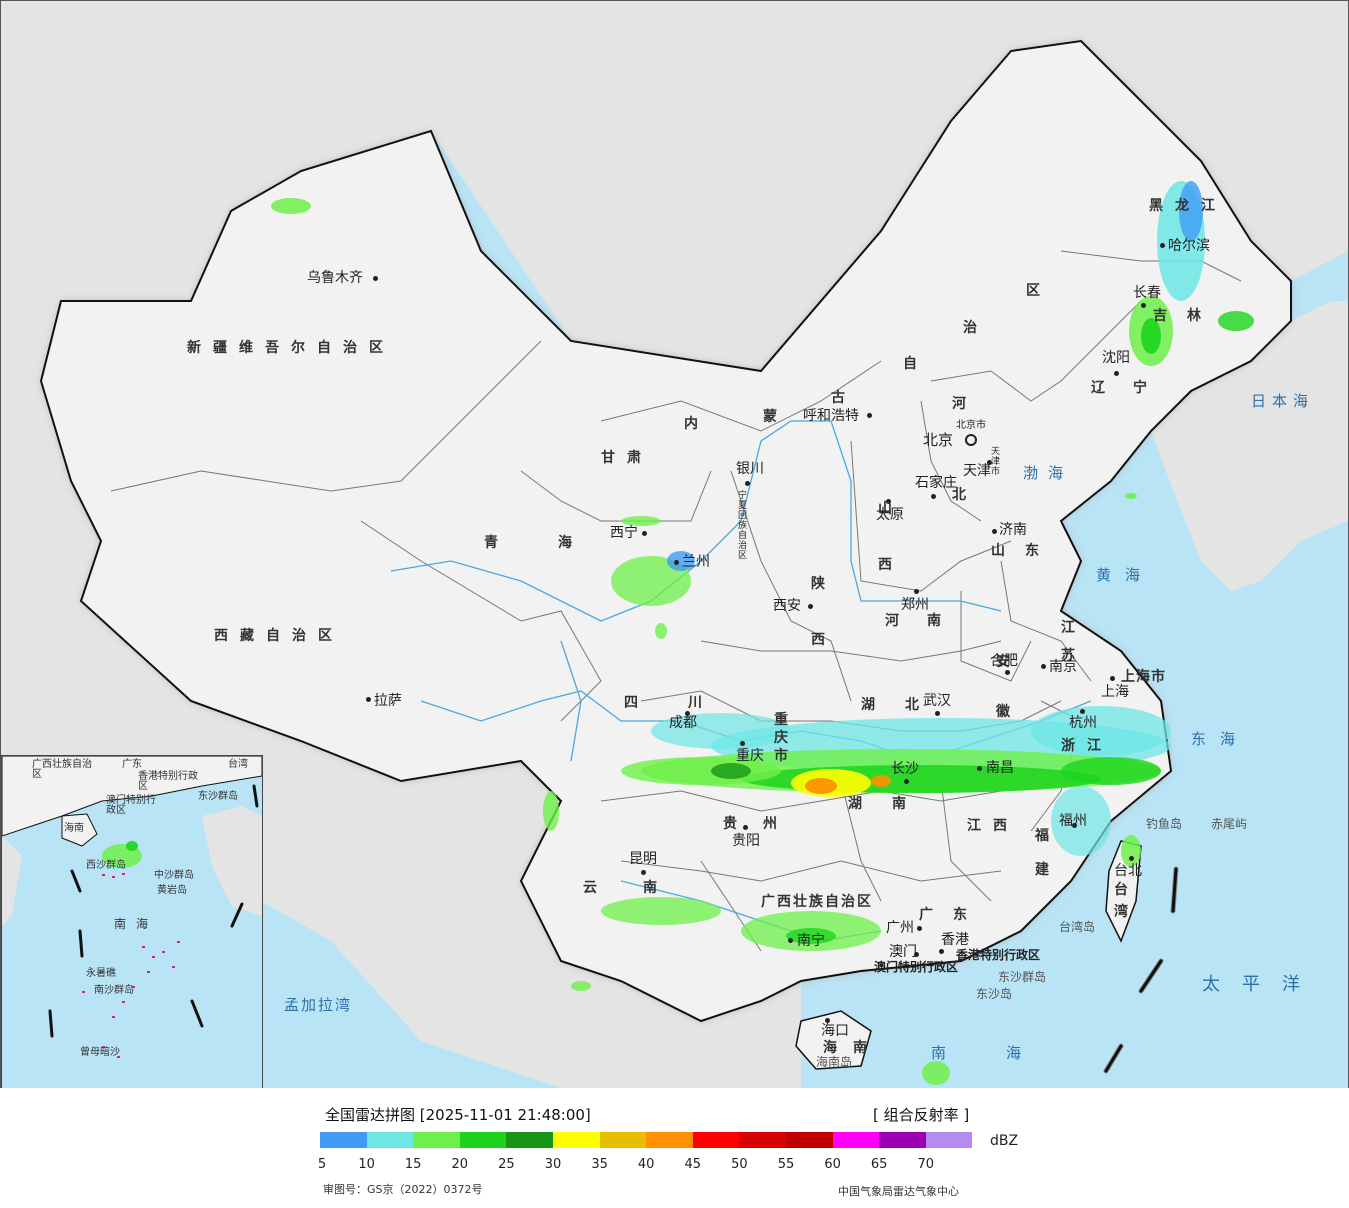 This screenshot has height=1208, width=1349. Describe the element at coordinates (1147, 293) in the screenshot. I see `city-changchun: 长春` at that location.